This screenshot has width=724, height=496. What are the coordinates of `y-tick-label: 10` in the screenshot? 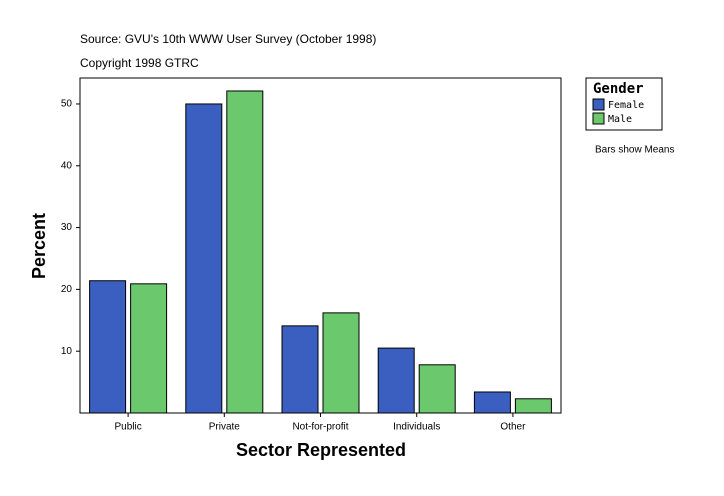 It's located at (67, 351).